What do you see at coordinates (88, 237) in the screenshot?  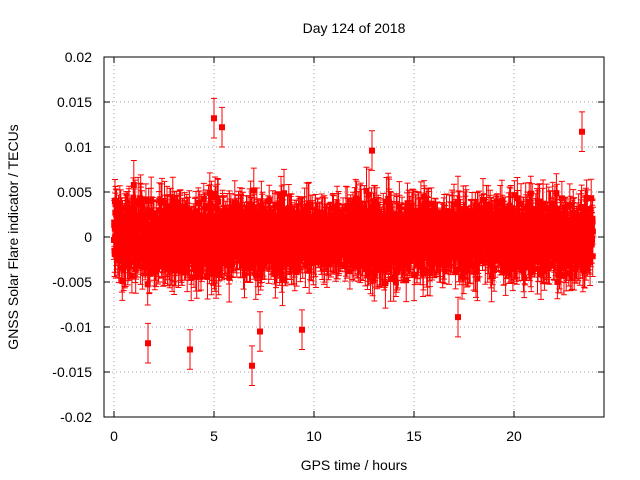 I see `y-tick-label: 0` at bounding box center [88, 237].